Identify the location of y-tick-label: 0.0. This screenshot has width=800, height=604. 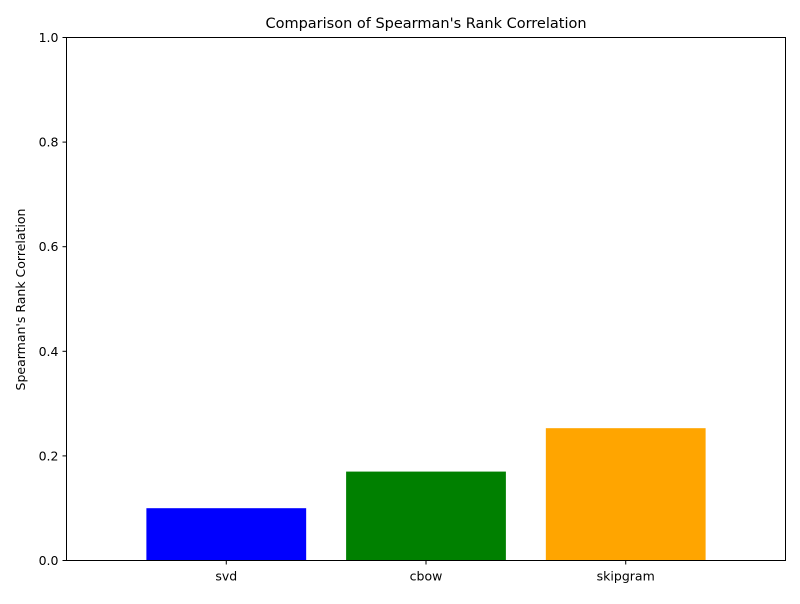
(49, 560).